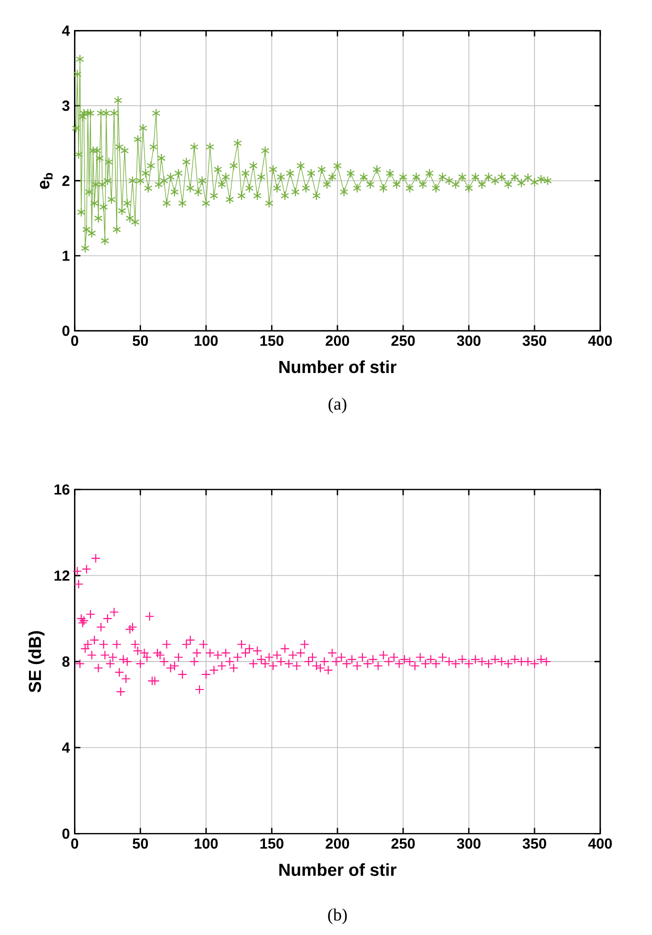 The height and width of the screenshot is (935, 652). Describe the element at coordinates (337, 406) in the screenshot. I see `text: (a)` at that location.